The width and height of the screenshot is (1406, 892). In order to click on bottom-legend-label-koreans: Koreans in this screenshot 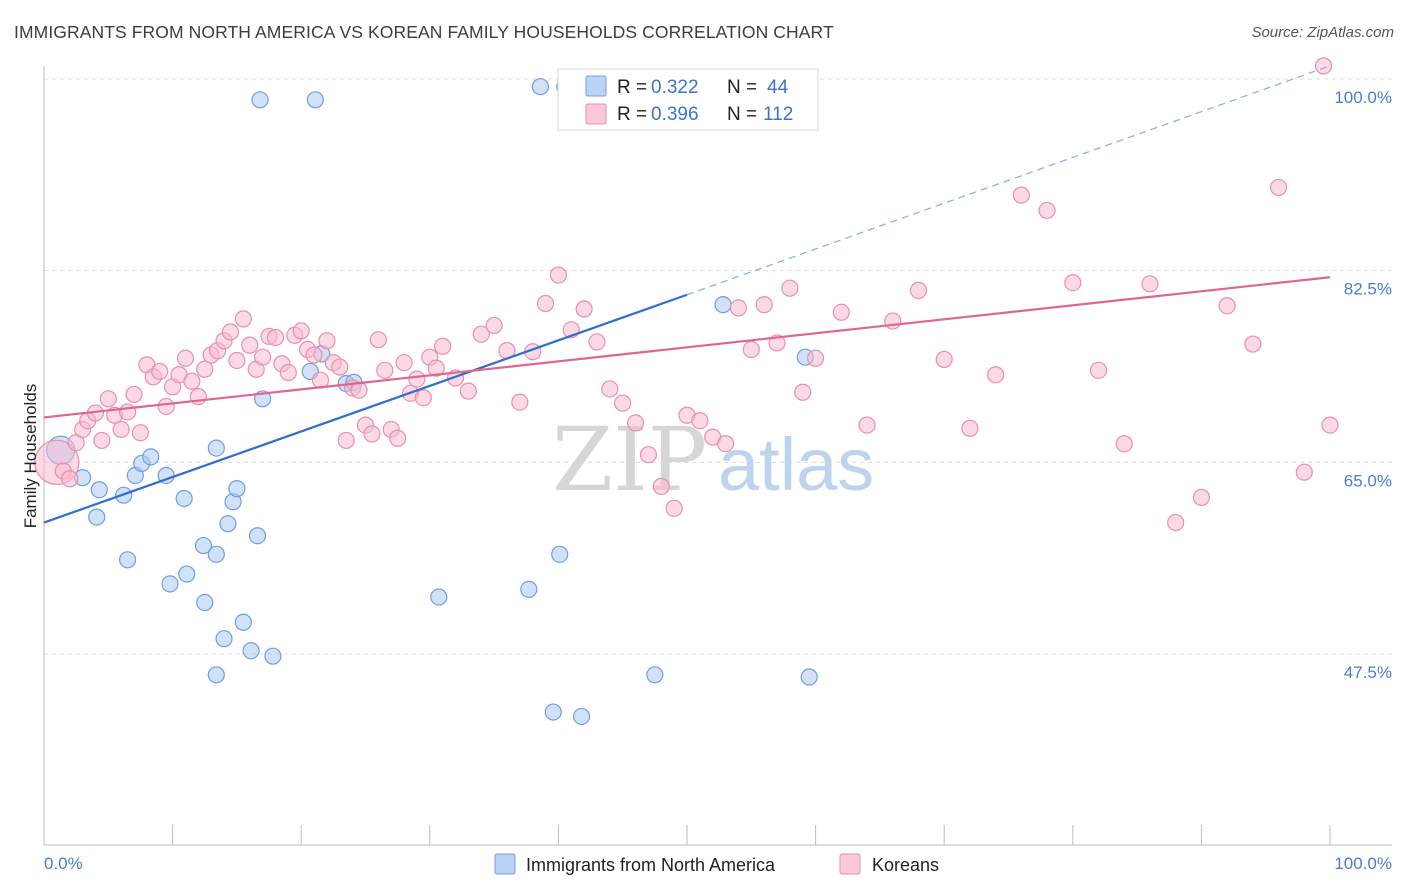, I will do `click(905, 865)`.